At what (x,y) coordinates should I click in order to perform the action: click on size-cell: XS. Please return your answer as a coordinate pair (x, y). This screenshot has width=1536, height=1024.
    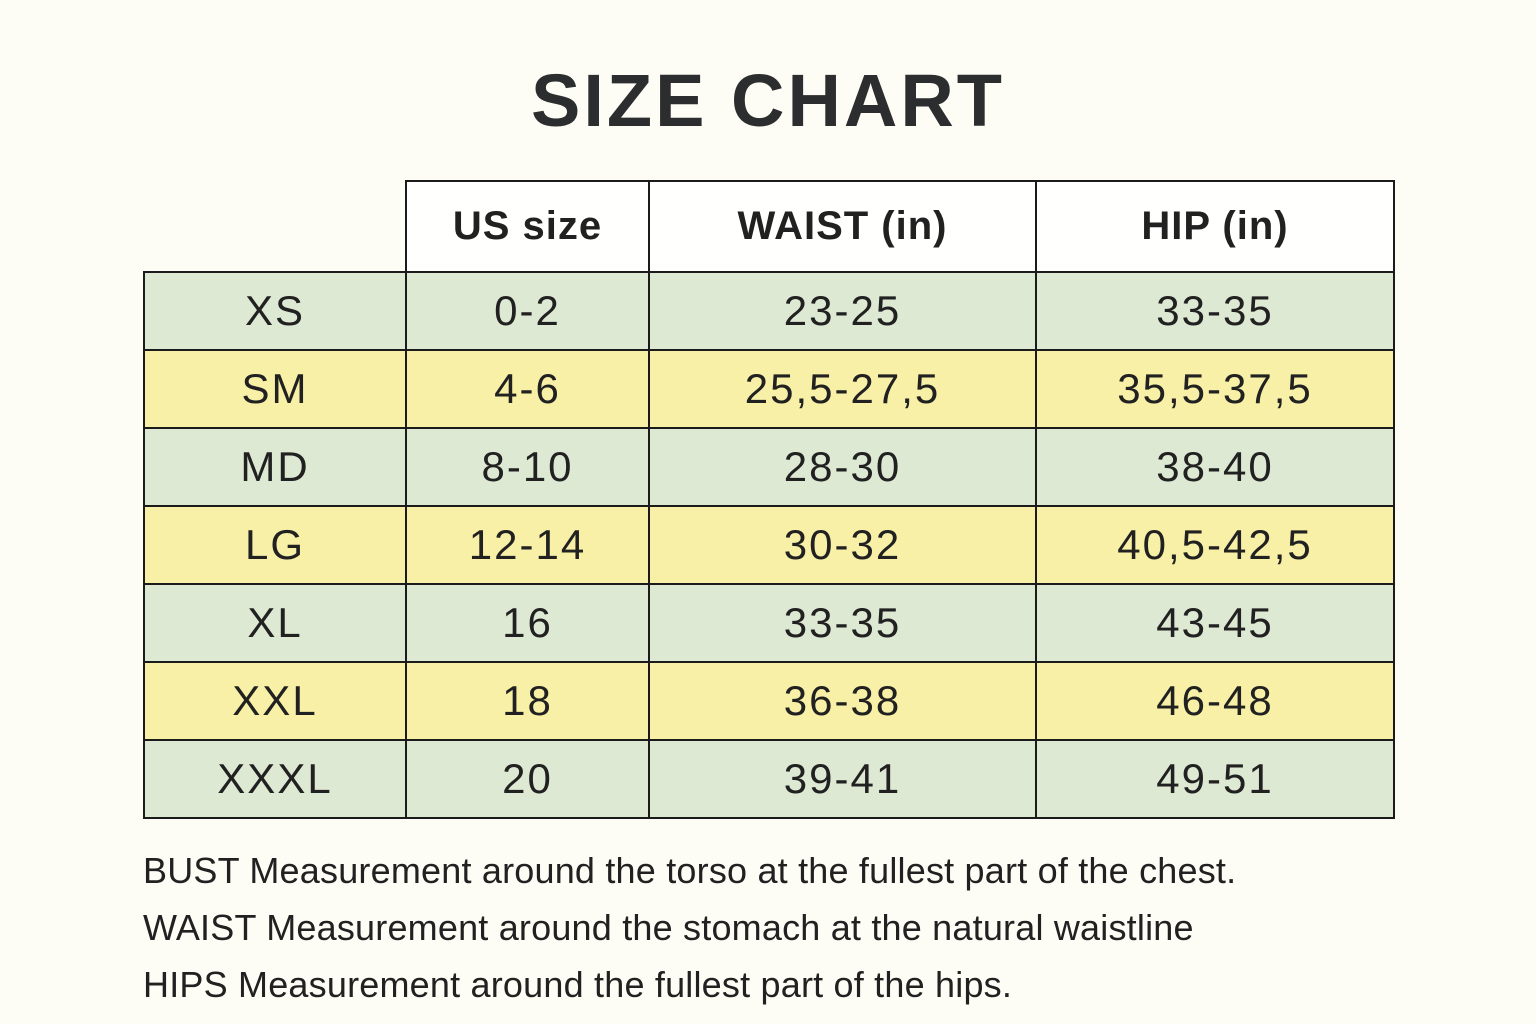
    Looking at the image, I should click on (275, 311).